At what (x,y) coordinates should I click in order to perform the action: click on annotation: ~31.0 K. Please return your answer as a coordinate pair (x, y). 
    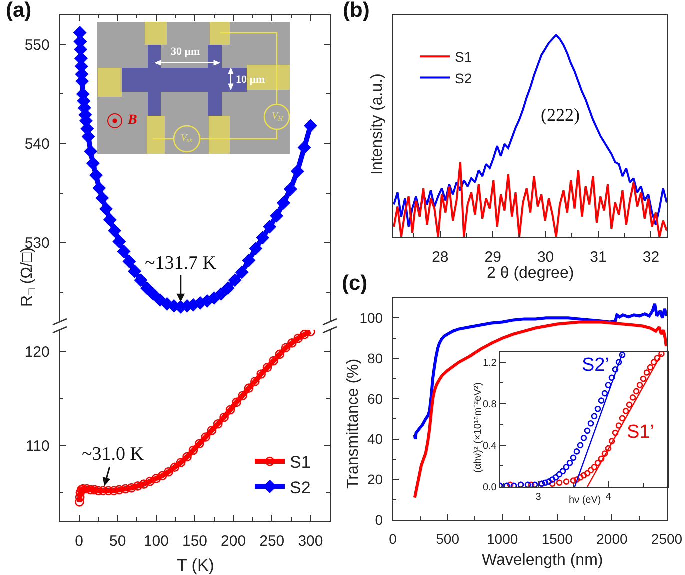
    Looking at the image, I should click on (113, 454).